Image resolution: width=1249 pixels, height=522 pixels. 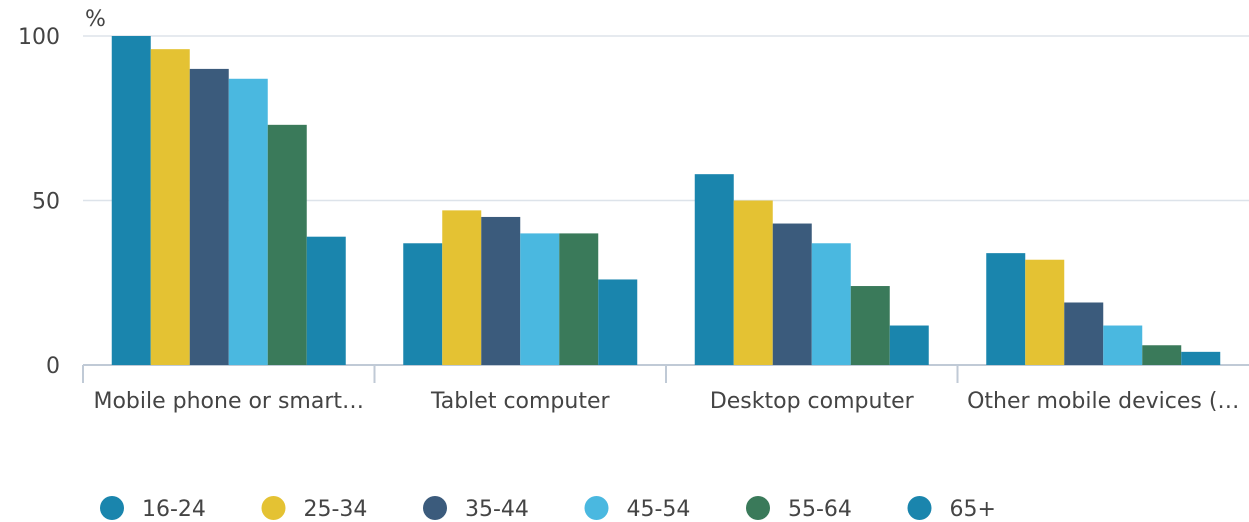 I want to click on legend-label: 55-64, so click(x=820, y=509).